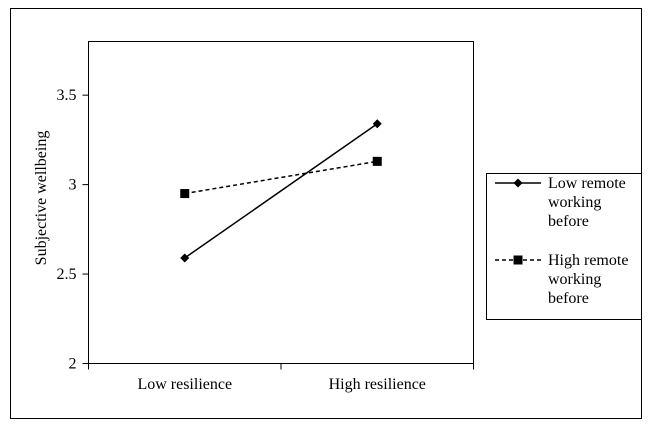 The width and height of the screenshot is (652, 427). I want to click on y-tick-label: 2.5, so click(67, 274).